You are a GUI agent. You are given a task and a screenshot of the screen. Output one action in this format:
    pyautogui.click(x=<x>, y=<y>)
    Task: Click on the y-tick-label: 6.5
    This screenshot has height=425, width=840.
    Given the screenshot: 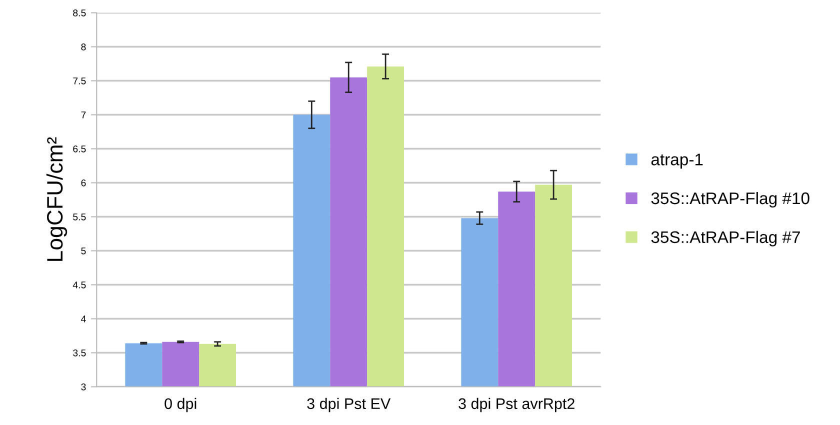 What is the action you would take?
    pyautogui.click(x=79, y=148)
    